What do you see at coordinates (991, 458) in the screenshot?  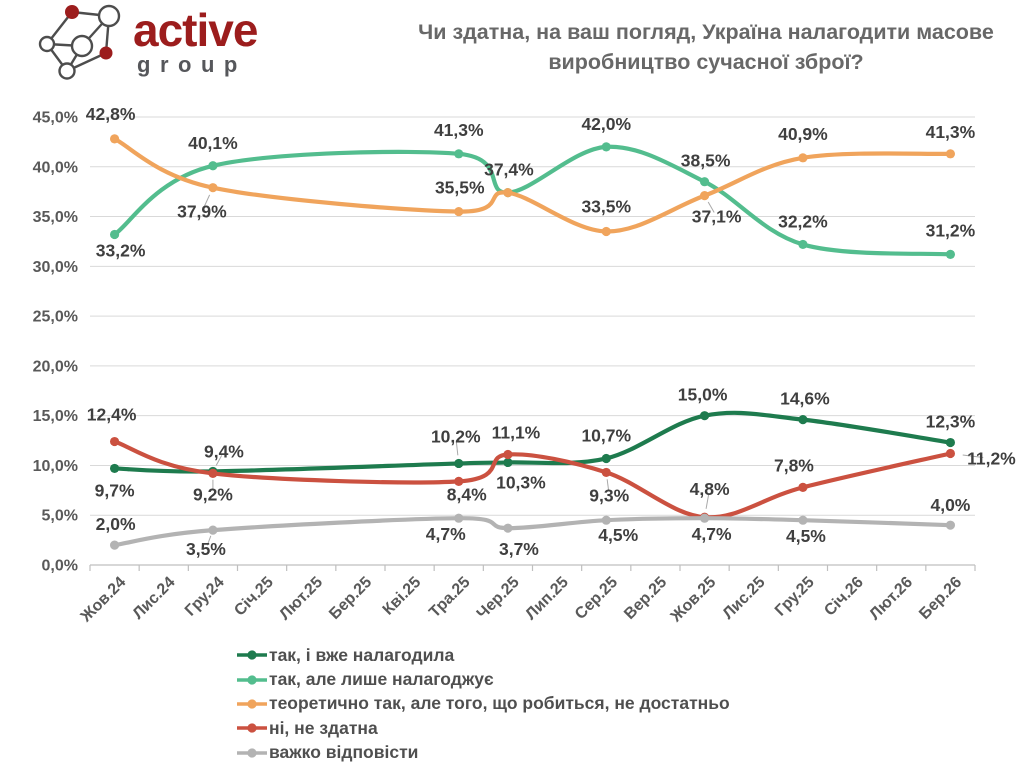 I see `data-label: 11,2%` at bounding box center [991, 458].